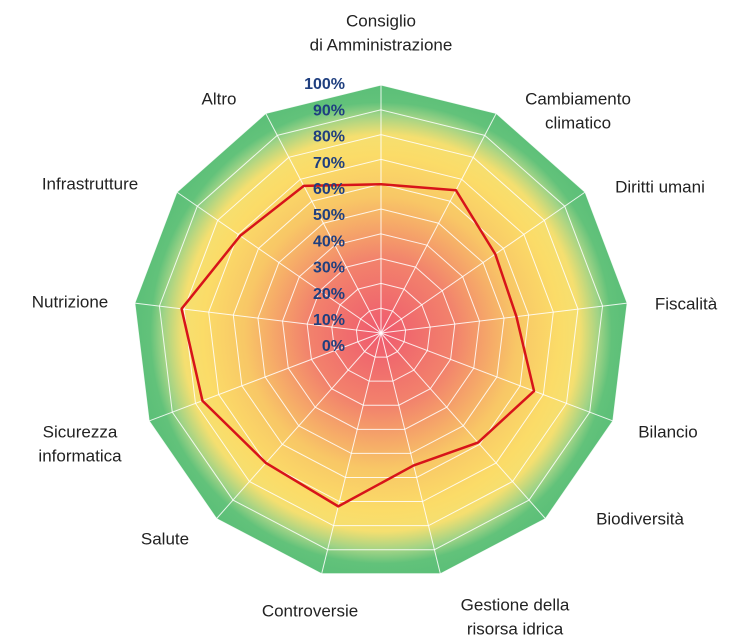 This screenshot has height=640, width=734. I want to click on category-label: Biodiversità, so click(640, 518).